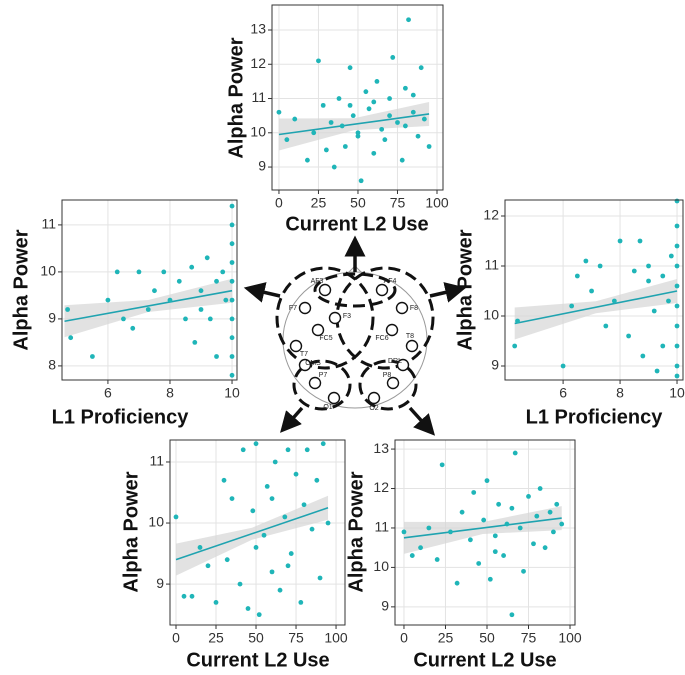 The height and width of the screenshot is (675, 685). Describe the element at coordinates (387, 375) in the screenshot. I see `electrode-label: P8` at that location.